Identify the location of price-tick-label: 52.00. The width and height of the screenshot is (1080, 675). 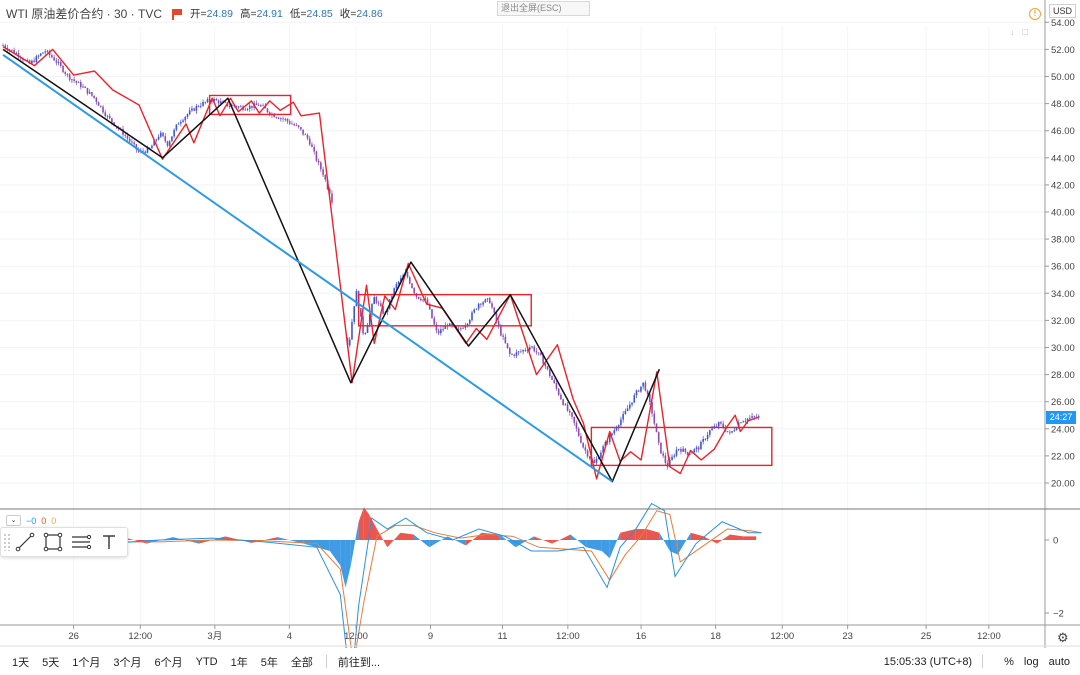
(1063, 50).